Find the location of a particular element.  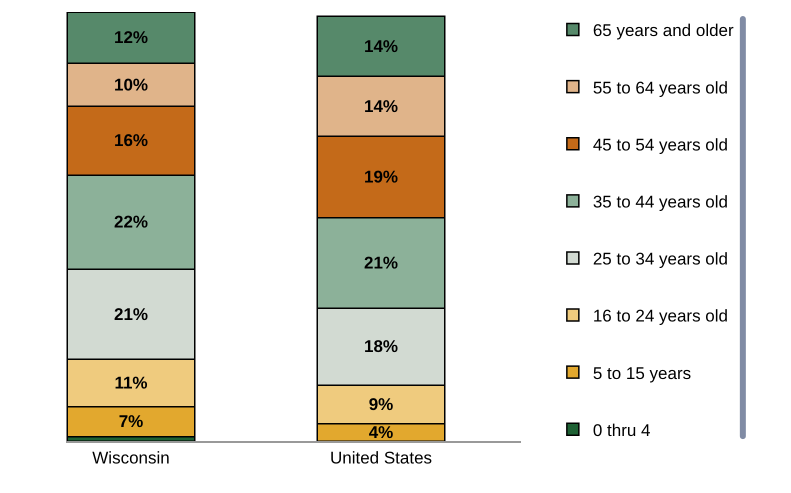

x-tick-label: Wisconsin is located at coordinates (131, 458).